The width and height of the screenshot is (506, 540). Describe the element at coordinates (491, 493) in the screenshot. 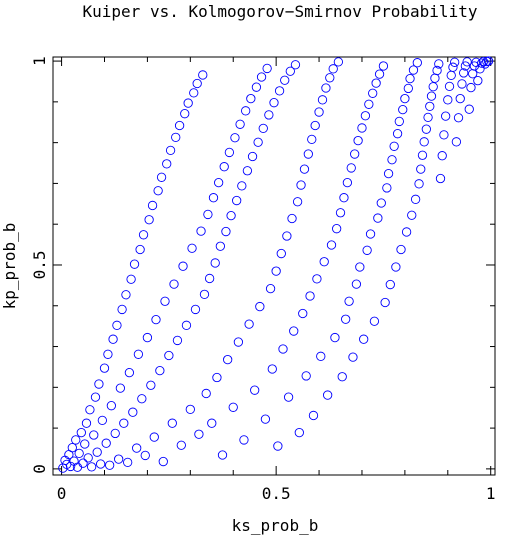

I see `x-tick-label: 1` at that location.